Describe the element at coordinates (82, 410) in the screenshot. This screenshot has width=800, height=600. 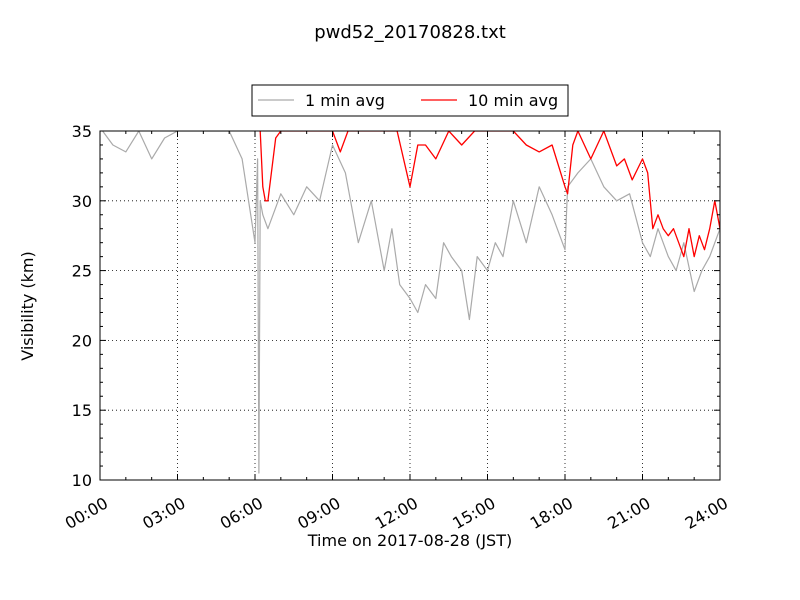
I see `y-tick-label: 15` at that location.